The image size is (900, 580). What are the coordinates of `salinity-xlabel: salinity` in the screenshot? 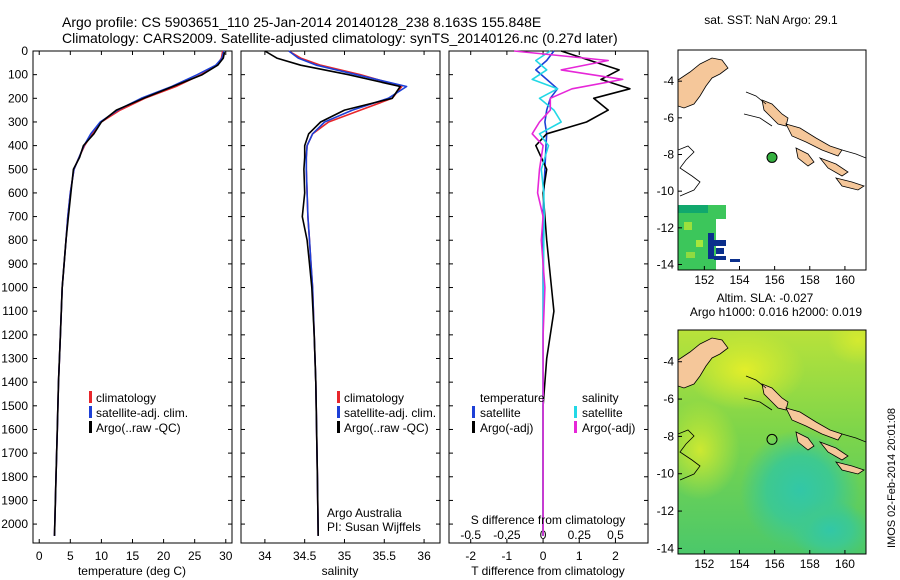 It's located at (340, 571).